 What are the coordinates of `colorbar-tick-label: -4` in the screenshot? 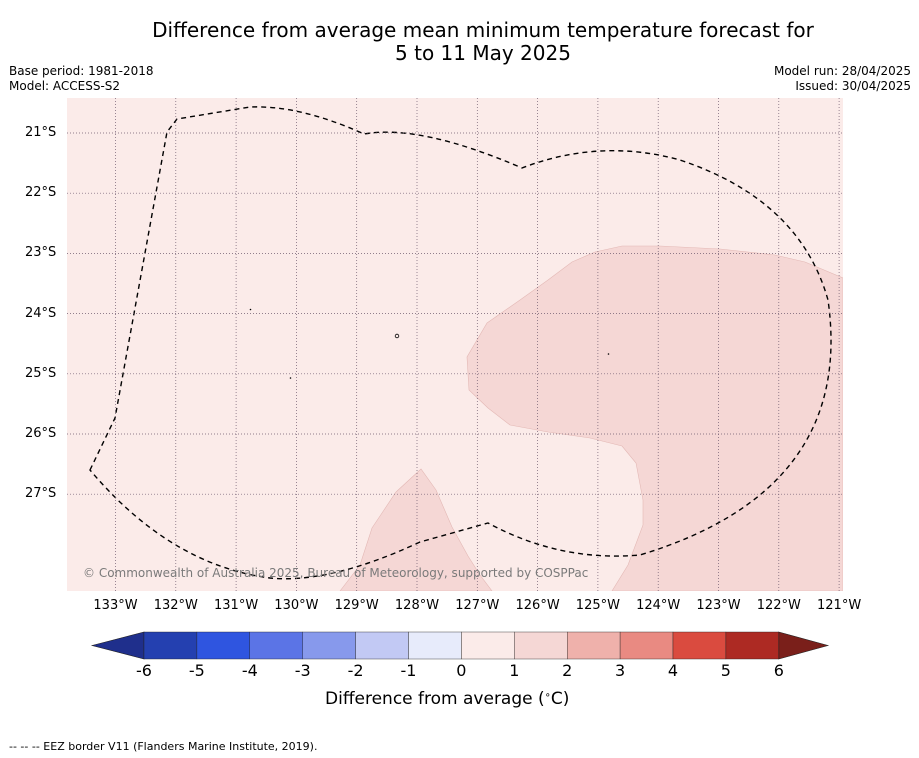 It's located at (249, 670).